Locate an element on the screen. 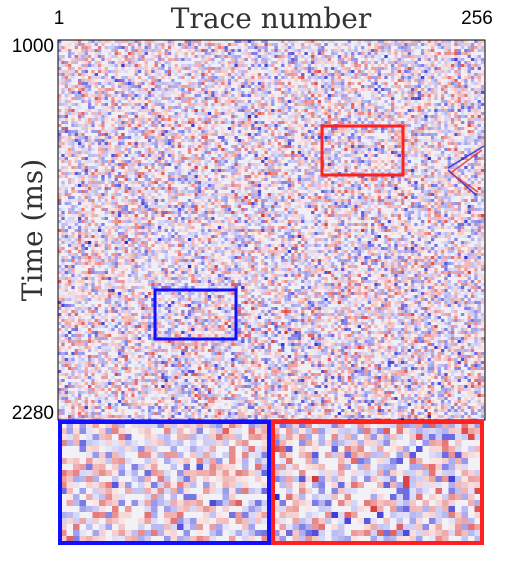 The width and height of the screenshot is (516, 563). y-tick-label-top: 1000 is located at coordinates (33, 46).